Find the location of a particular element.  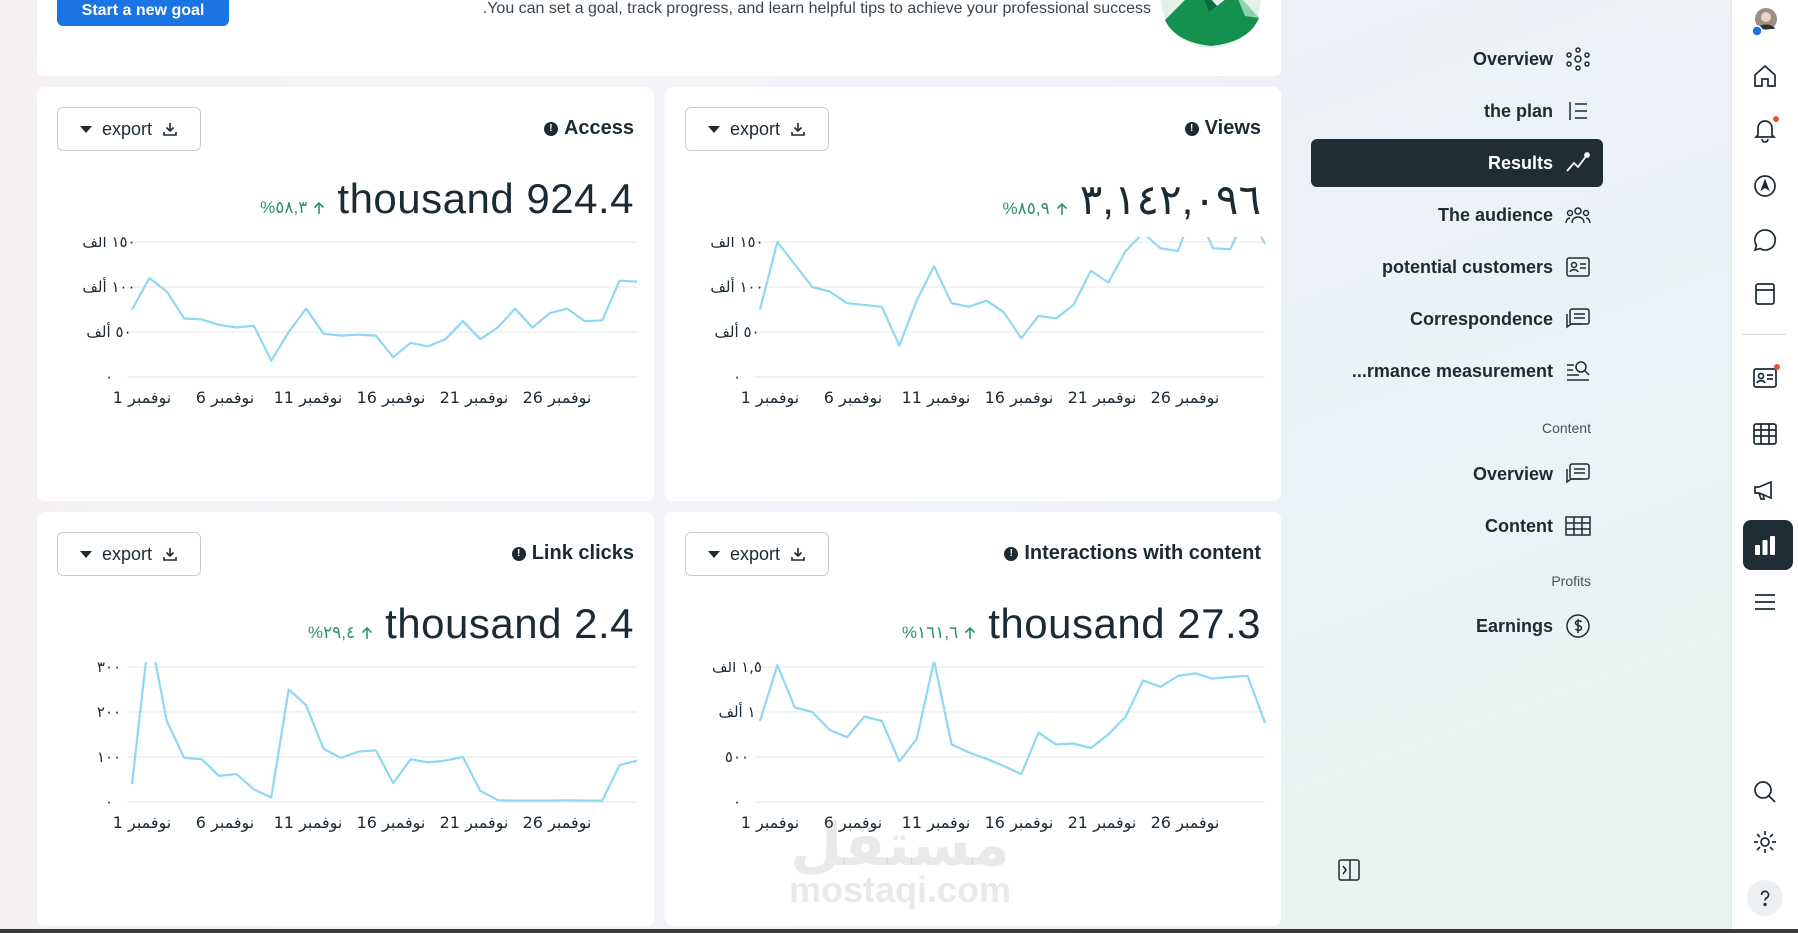

metric-row: %٨٥,٩ ٣,١٤٢,٠٩٦ is located at coordinates (1132, 199).